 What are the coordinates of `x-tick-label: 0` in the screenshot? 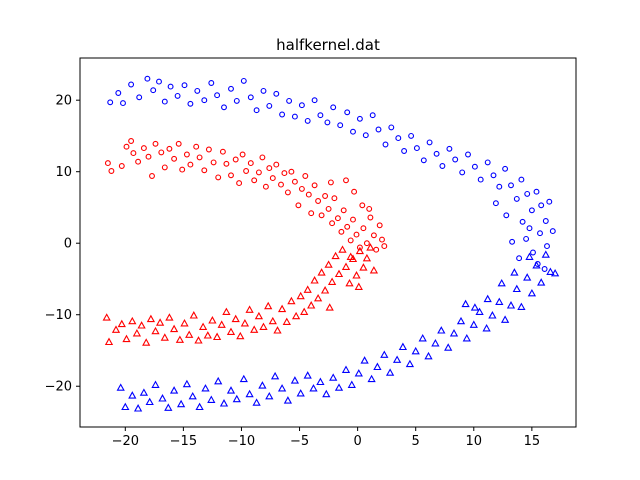 It's located at (357, 441).